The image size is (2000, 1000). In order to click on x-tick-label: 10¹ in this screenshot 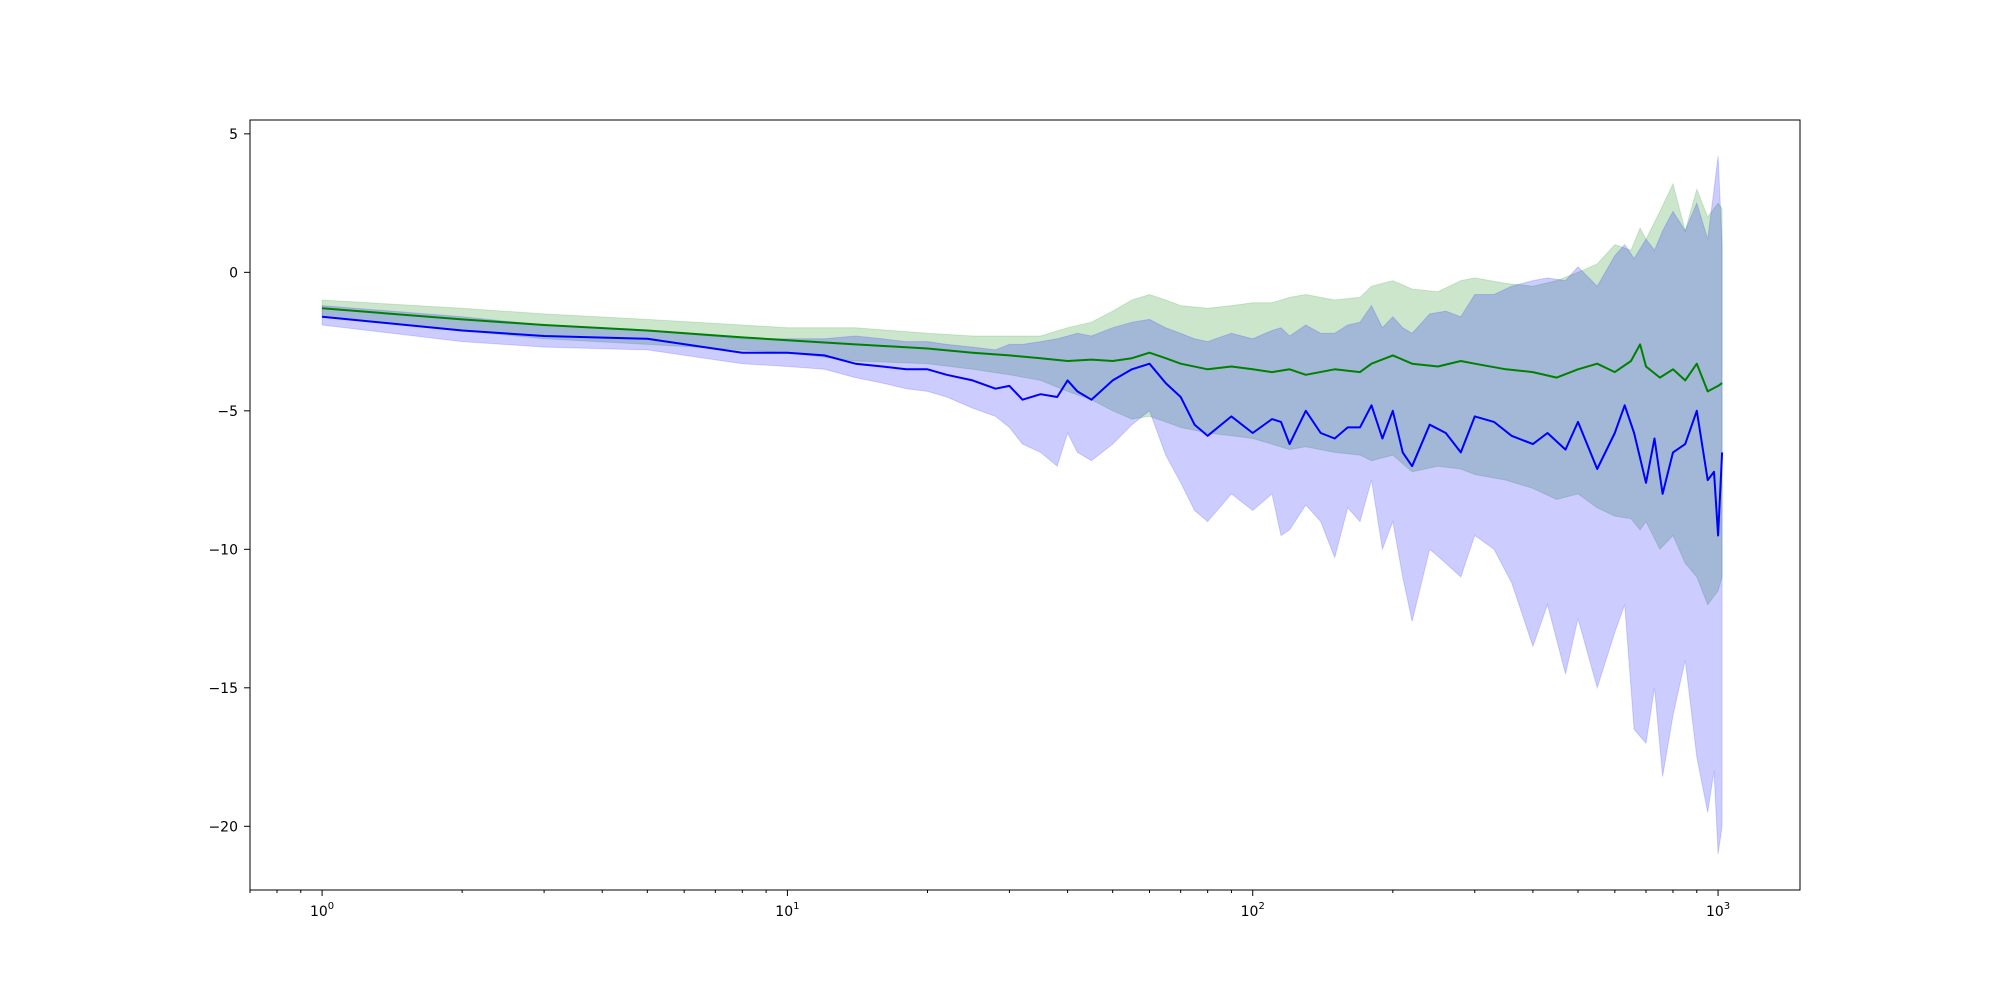, I will do `click(787, 910)`.